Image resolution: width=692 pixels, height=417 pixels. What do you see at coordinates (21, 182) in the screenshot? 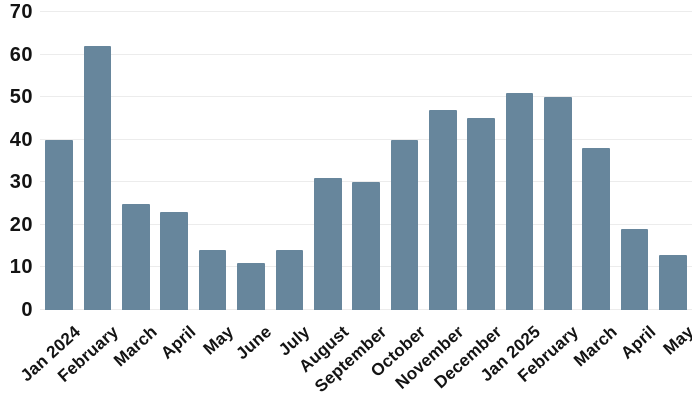
I see `y-tick-label: 30` at bounding box center [21, 182].